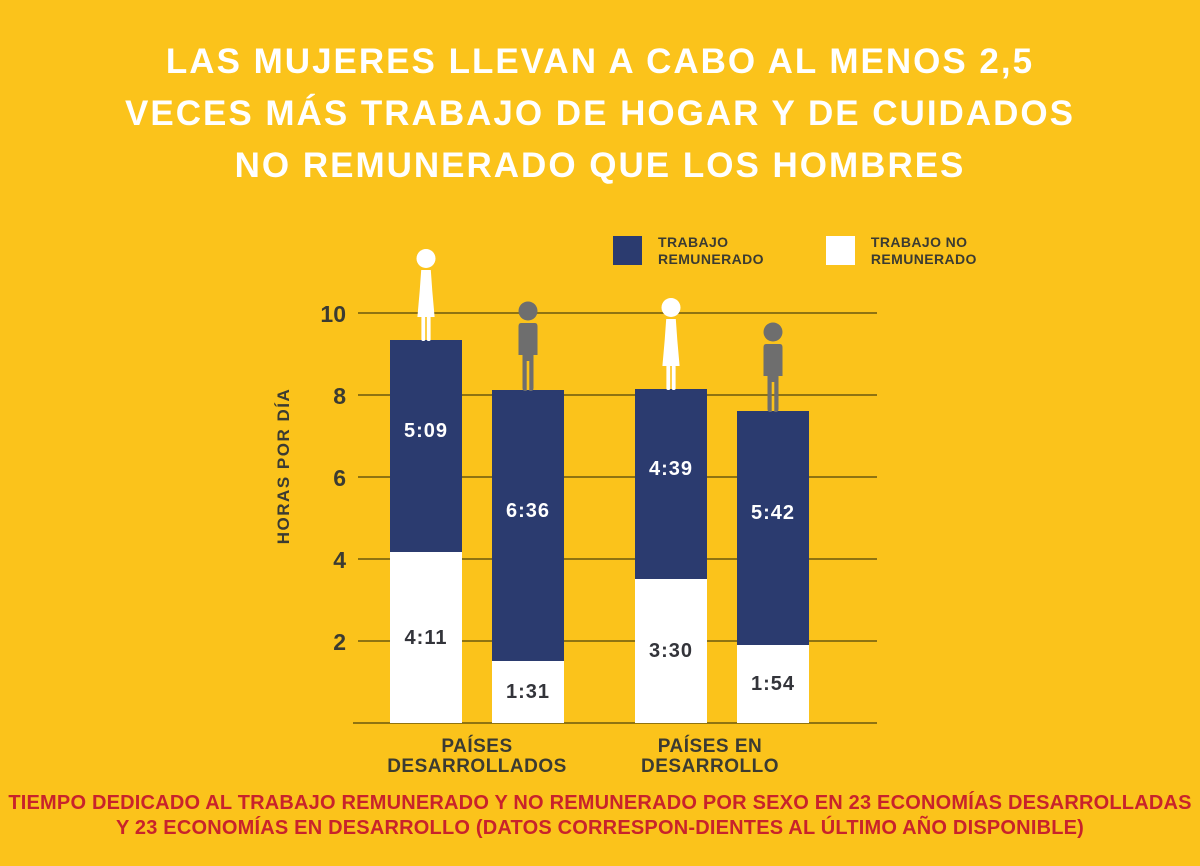  I want to click on unpaid-value: 1:31, so click(528, 692).